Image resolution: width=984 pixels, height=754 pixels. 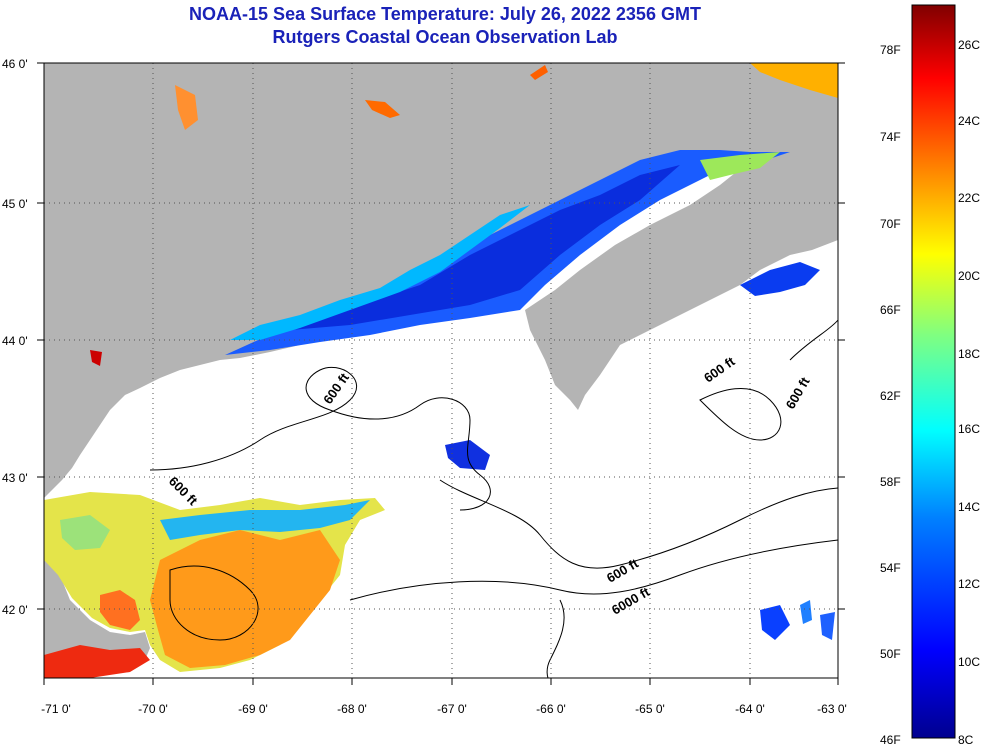 I want to click on sst-patch-ne-lake, so click(x=539, y=72).